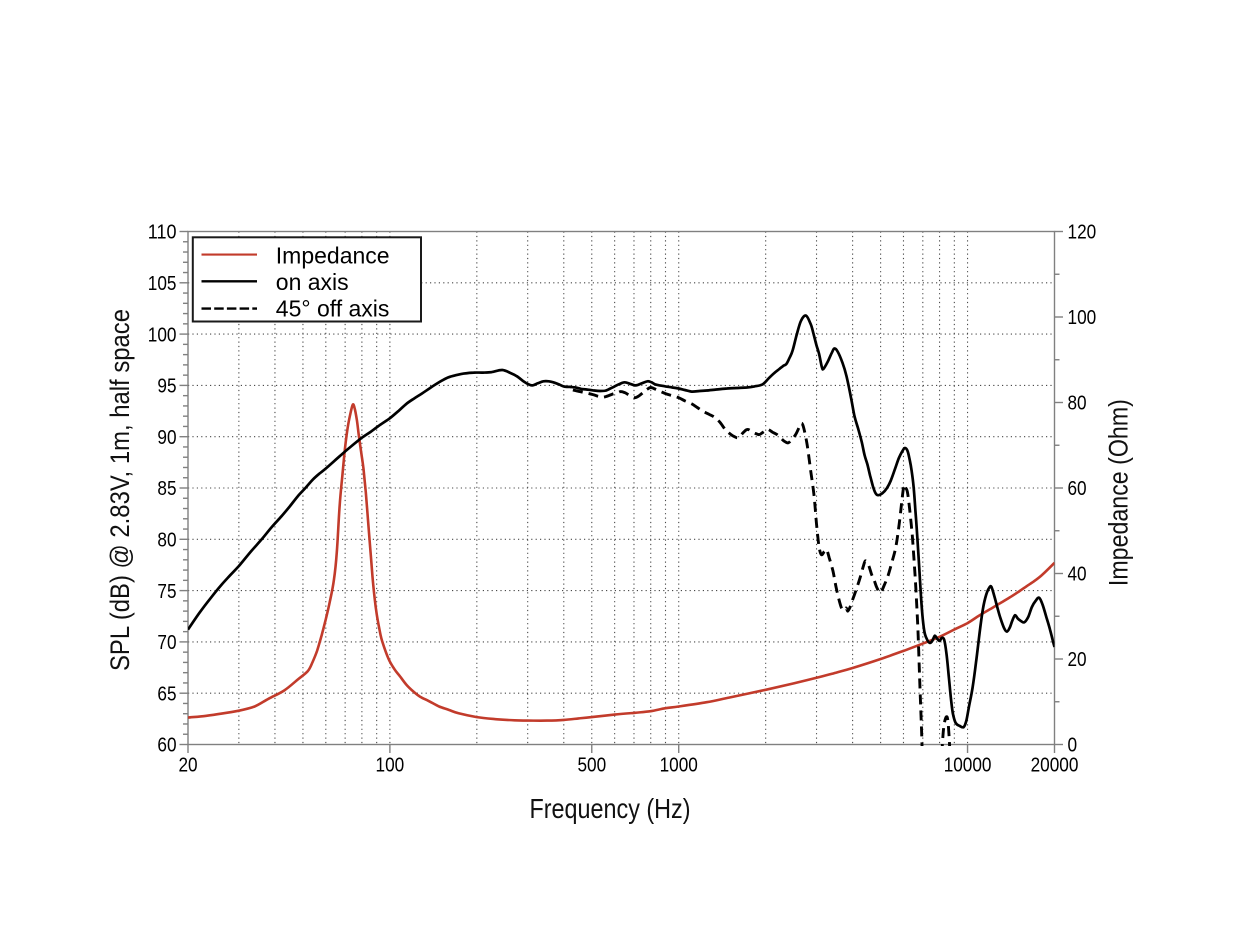  What do you see at coordinates (162, 284) in the screenshot?
I see `svg-text: 105` at bounding box center [162, 284].